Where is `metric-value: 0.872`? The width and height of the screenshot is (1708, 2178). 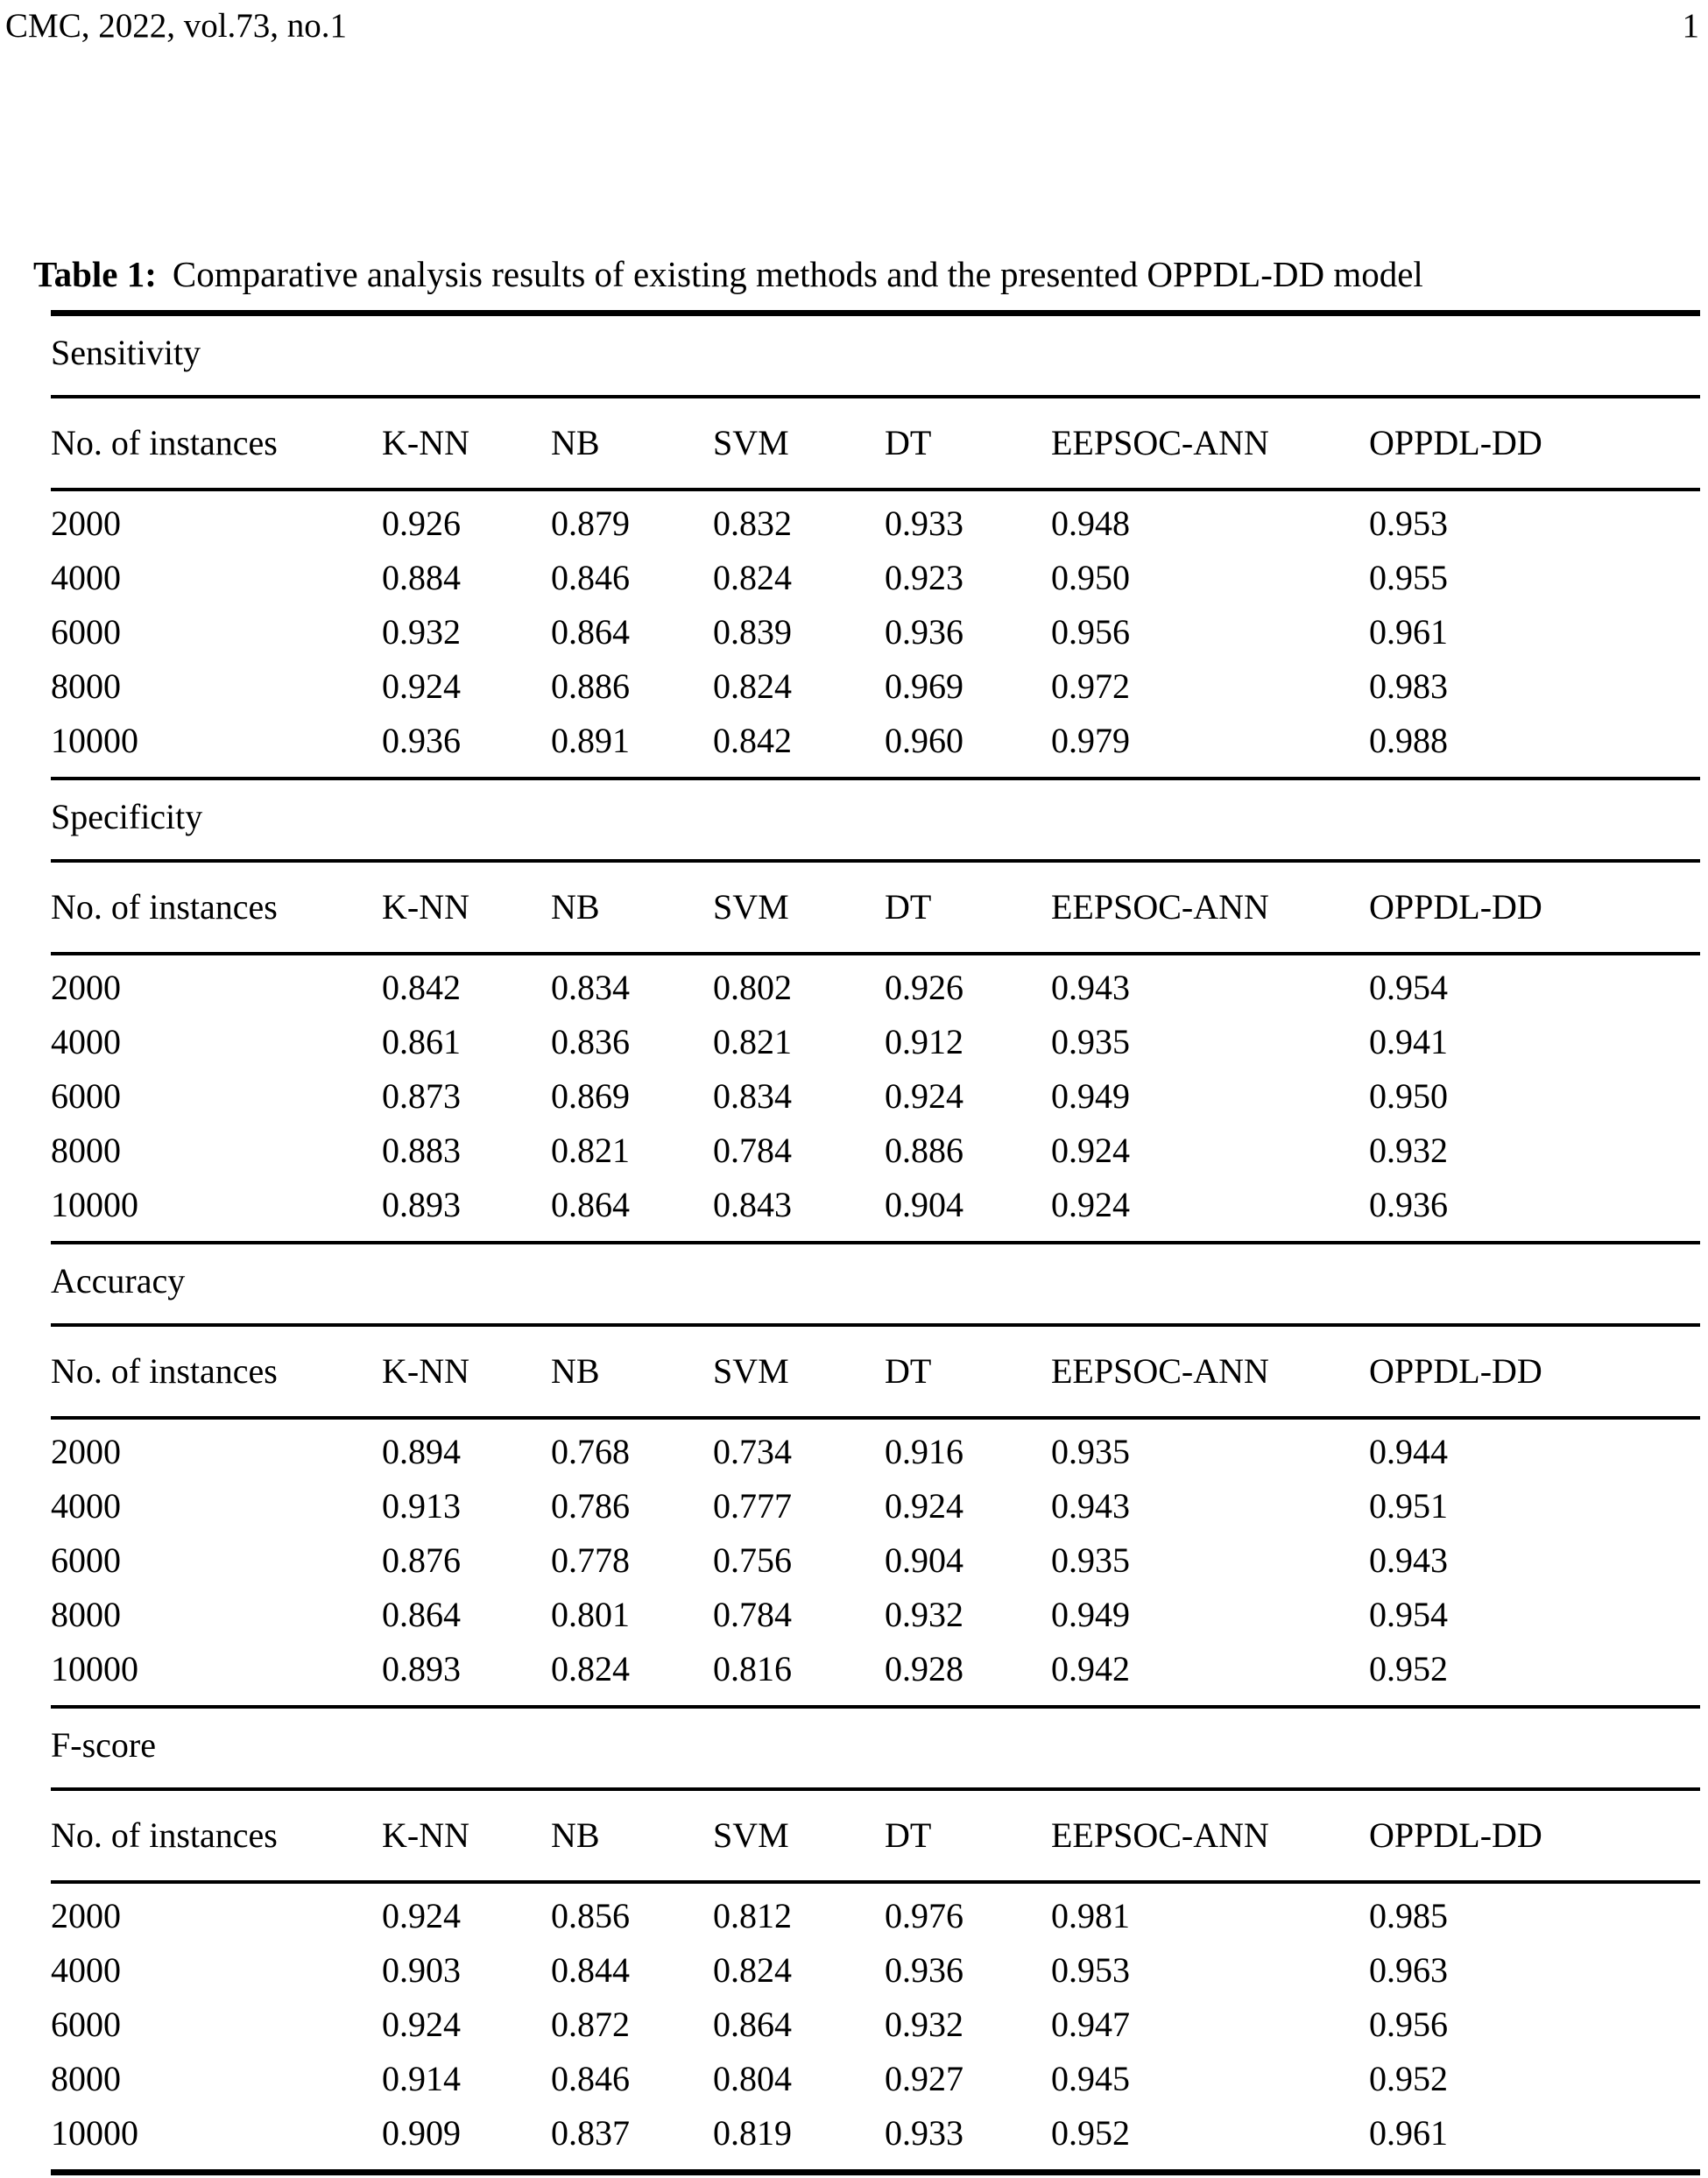 metric-value: 0.872 is located at coordinates (590, 2024).